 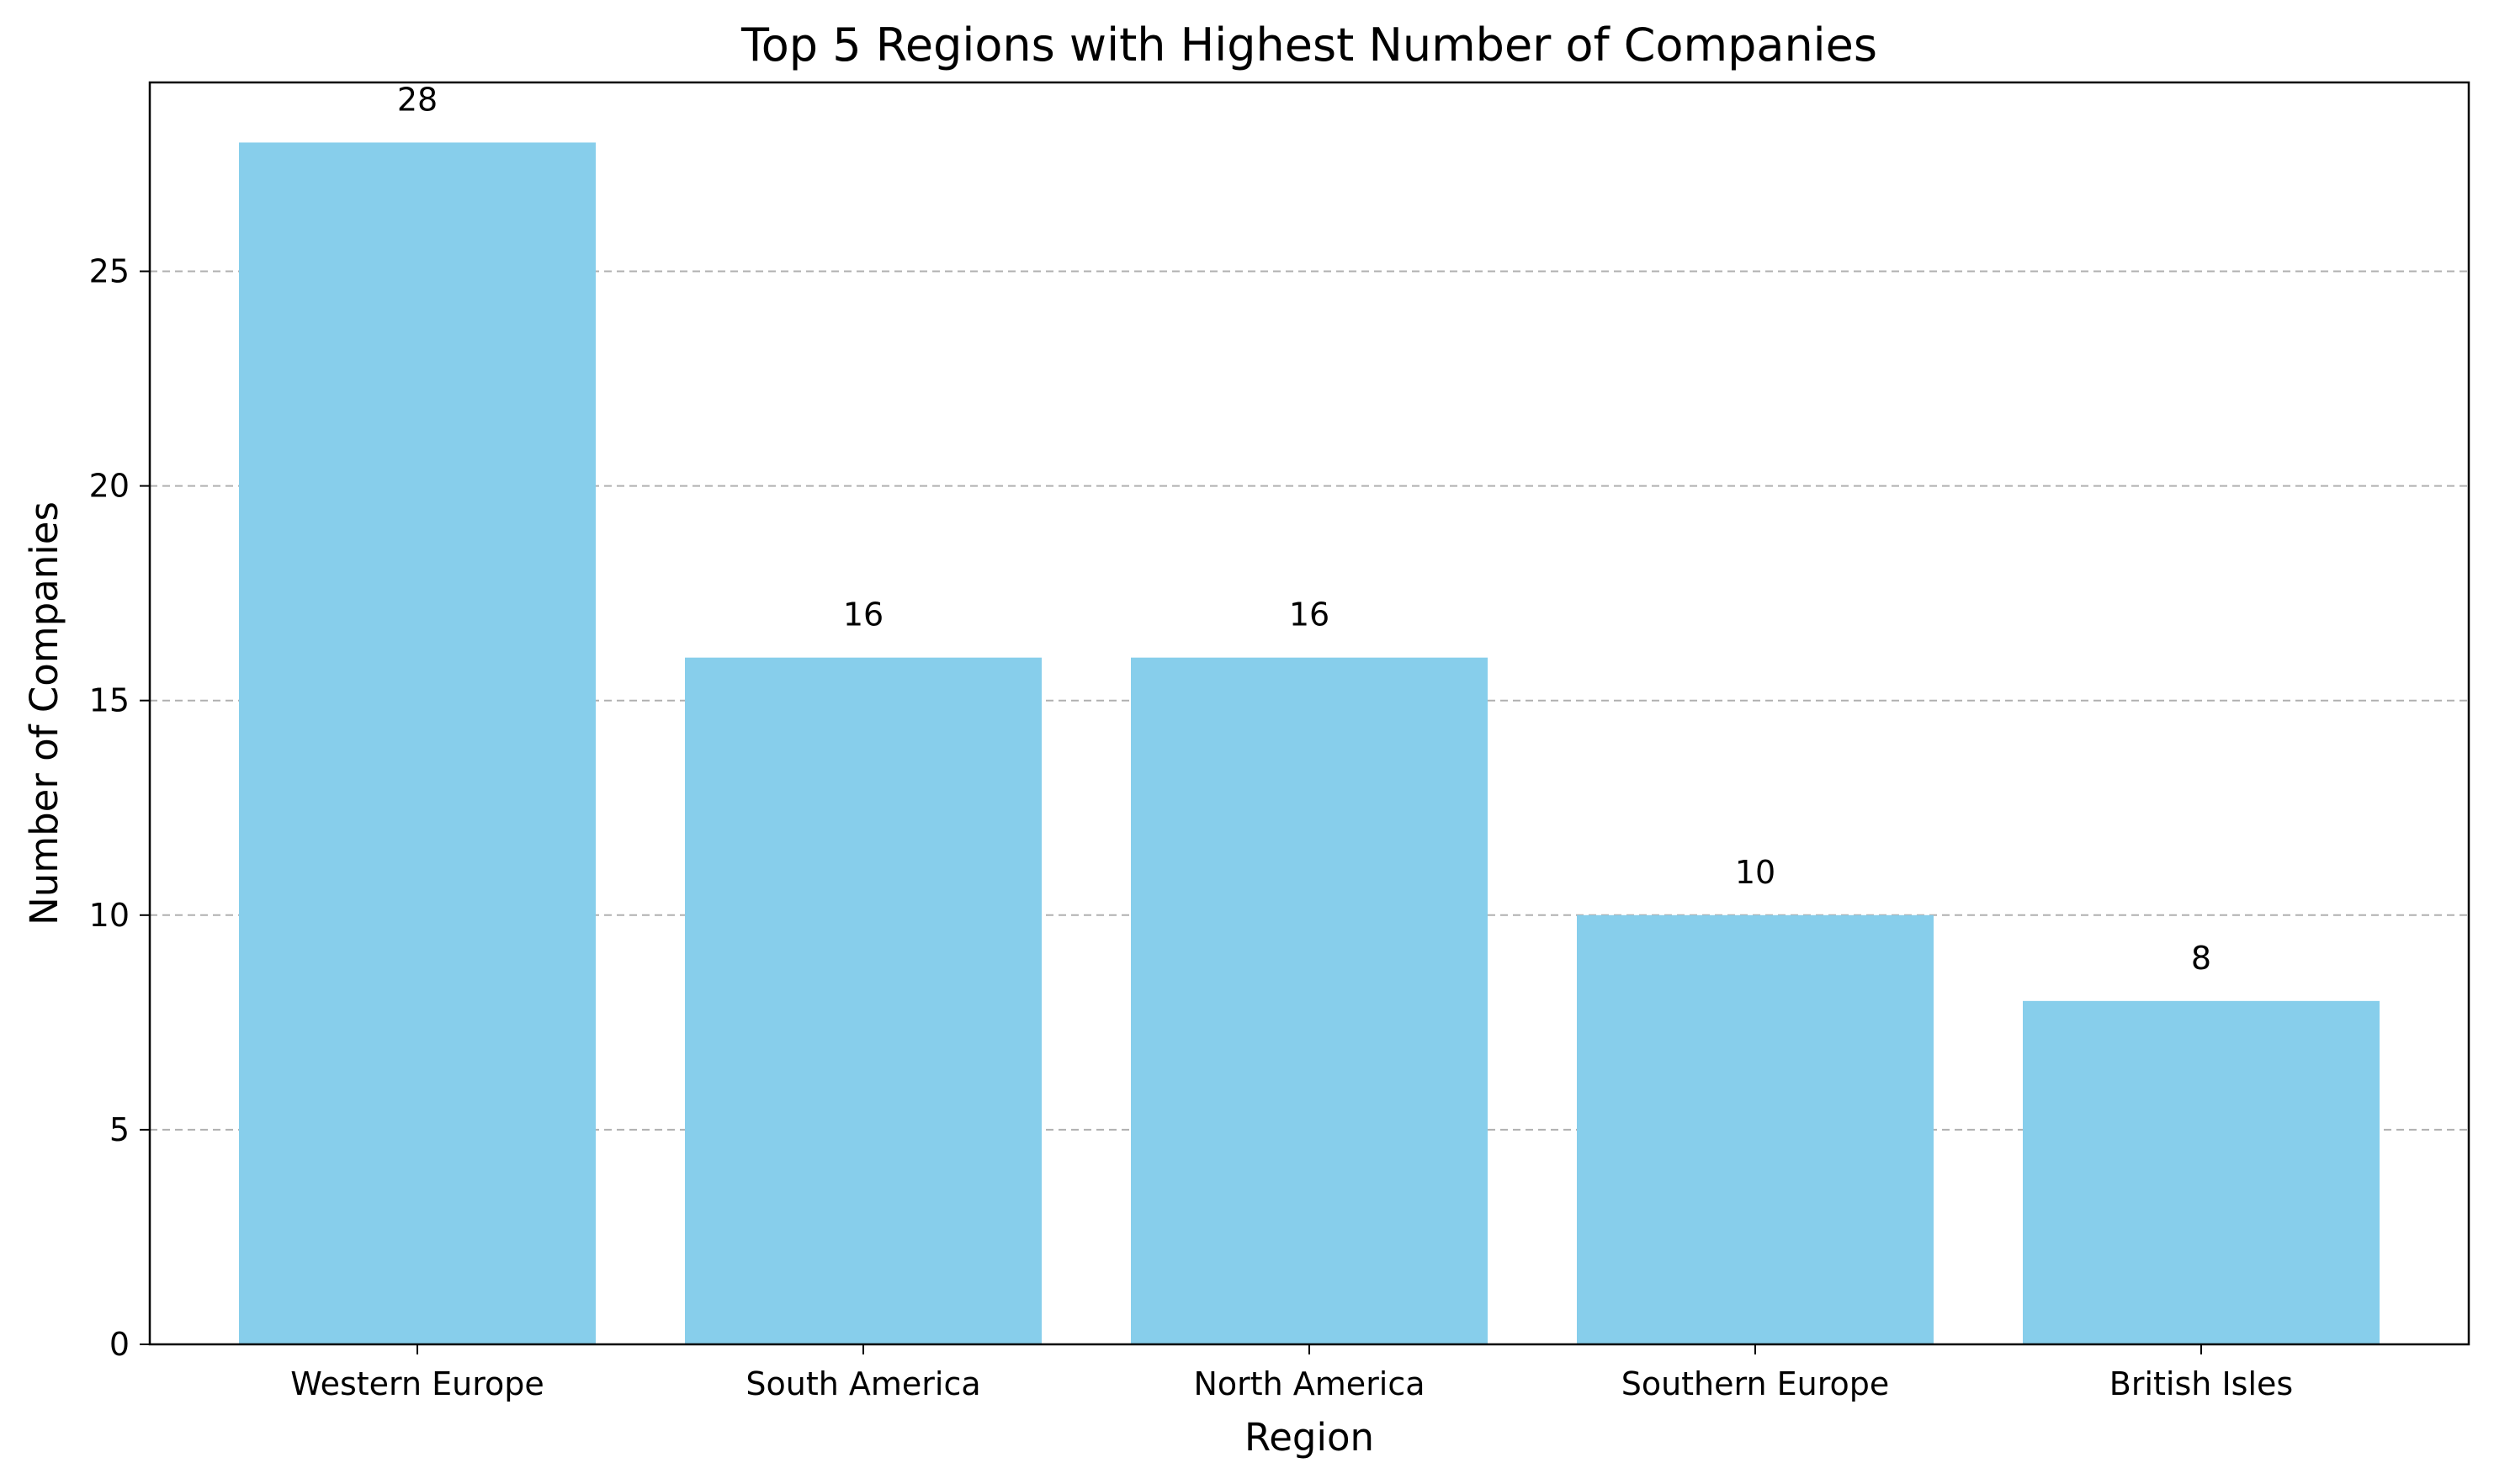 I want to click on y-axis-title: Number of Companies, so click(x=44, y=713).